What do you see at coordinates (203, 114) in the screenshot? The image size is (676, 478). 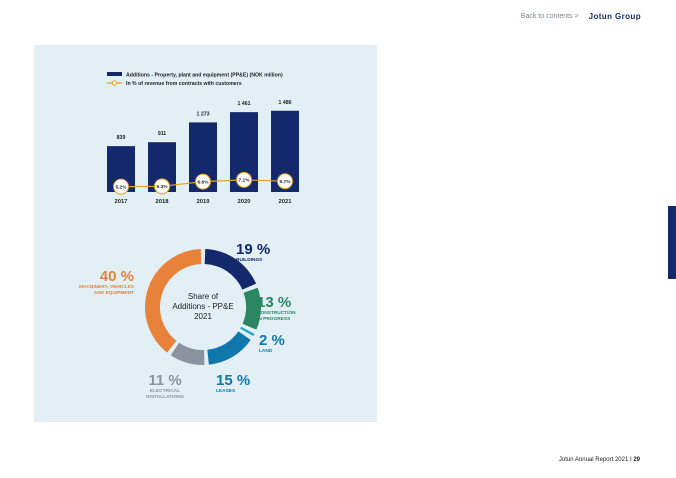 I see `bar-value-label-2019: 1 273` at bounding box center [203, 114].